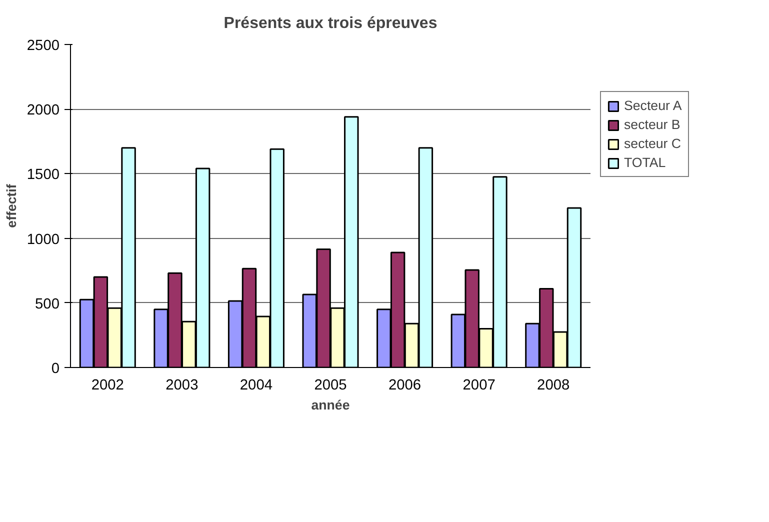 This screenshot has width=769, height=522. Describe the element at coordinates (653, 143) in the screenshot. I see `legend-label: secteur C` at that location.